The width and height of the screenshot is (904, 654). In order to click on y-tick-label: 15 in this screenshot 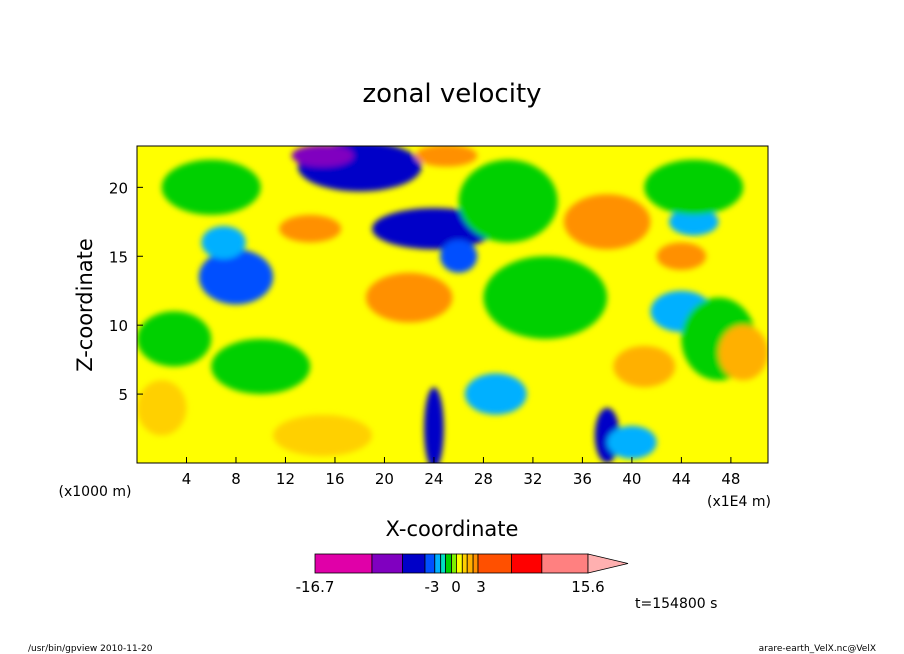, I will do `click(118, 257)`.